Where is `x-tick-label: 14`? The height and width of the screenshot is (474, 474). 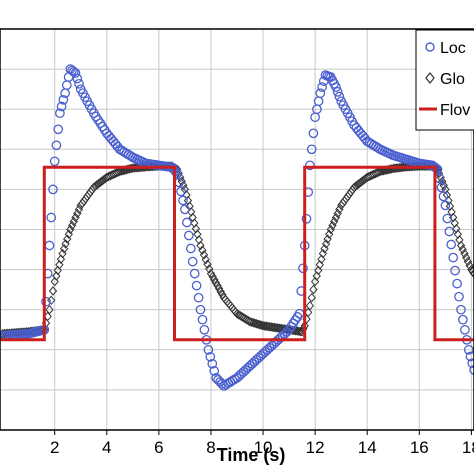 x-tick-label: 14 is located at coordinates (367, 447).